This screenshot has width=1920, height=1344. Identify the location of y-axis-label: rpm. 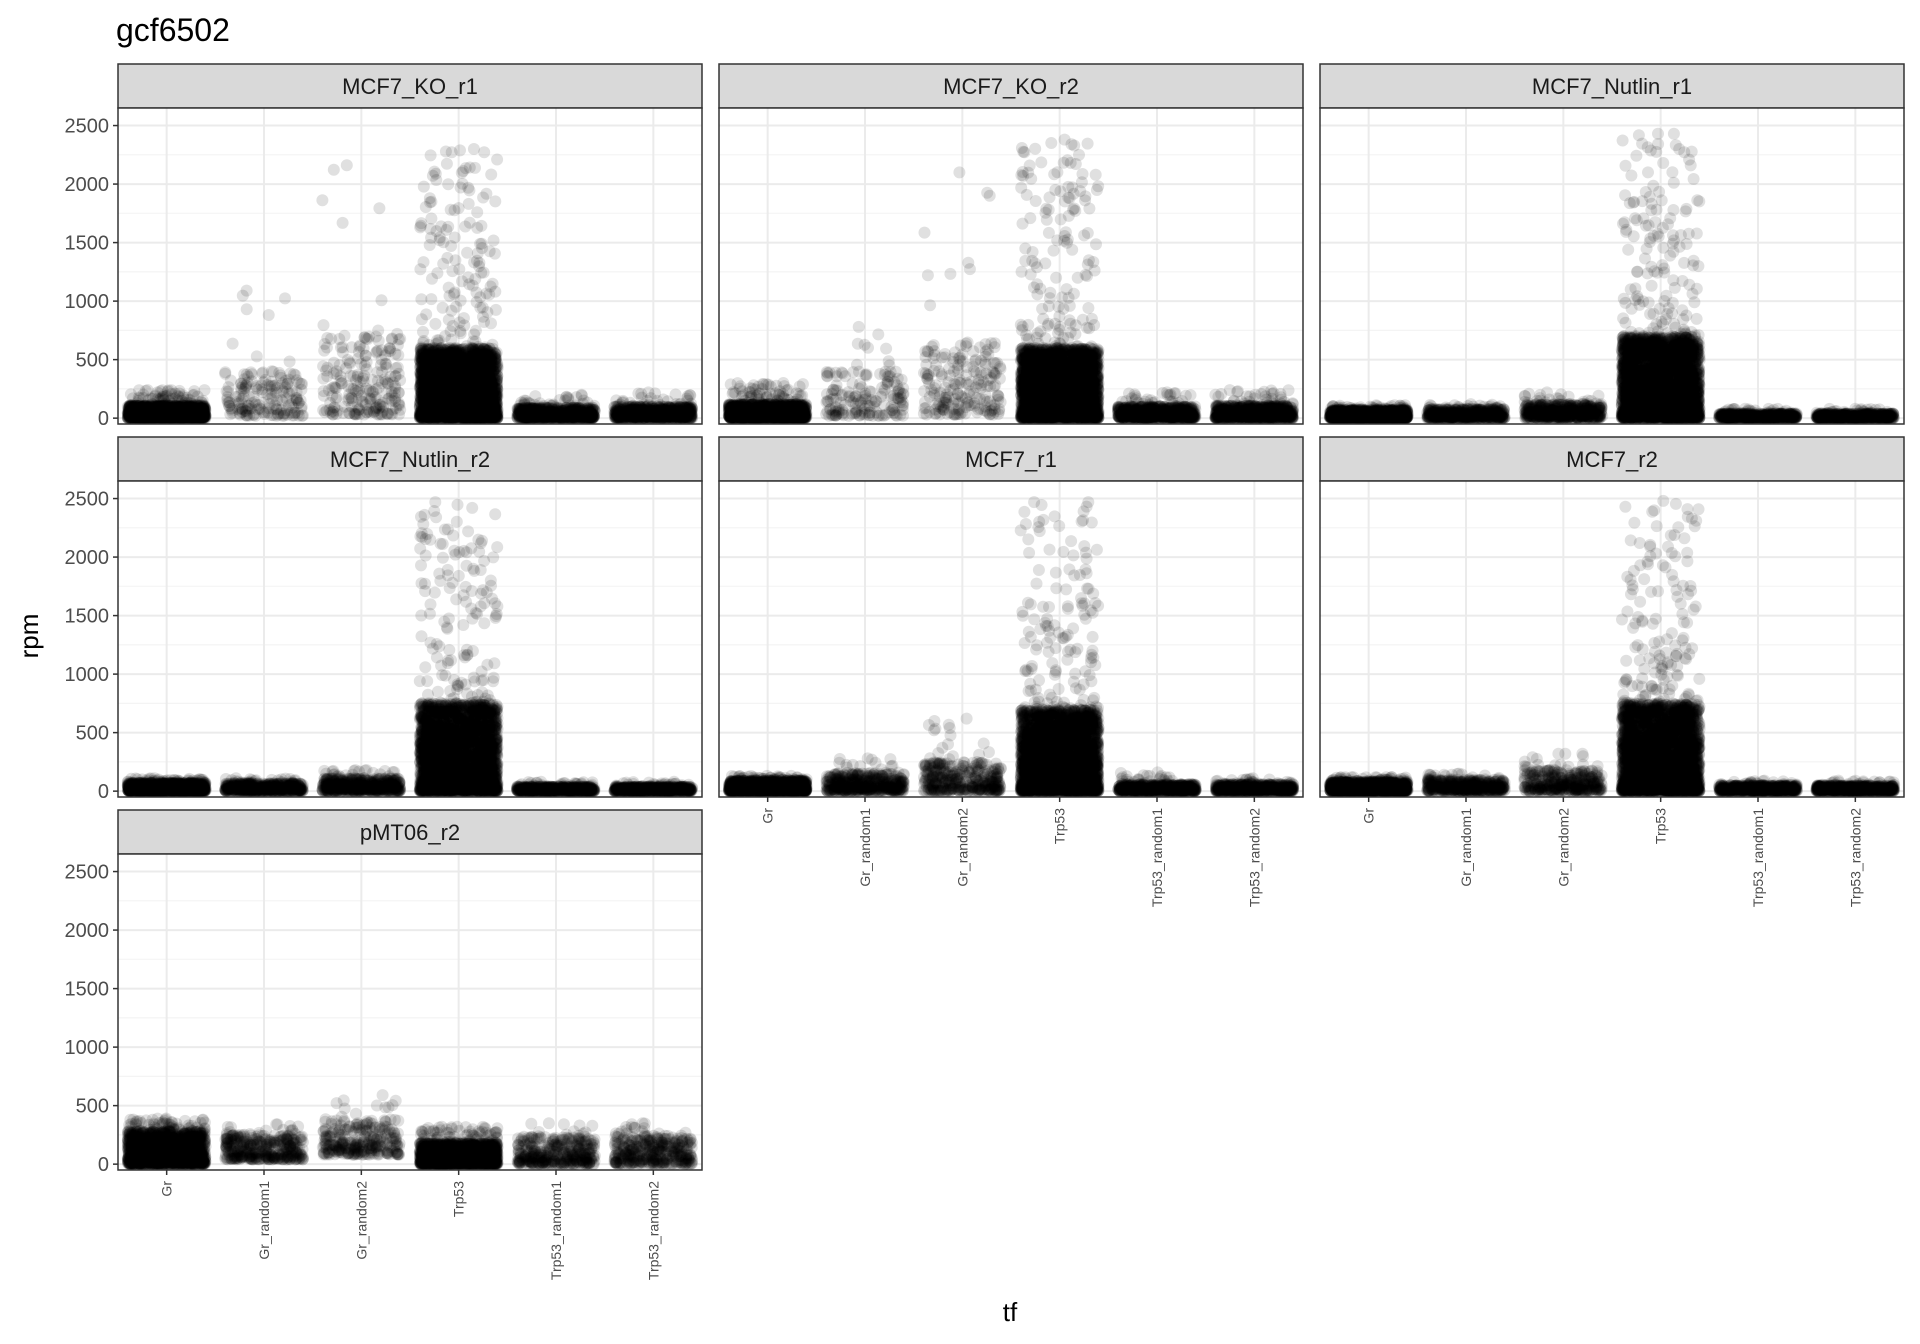
(29, 636).